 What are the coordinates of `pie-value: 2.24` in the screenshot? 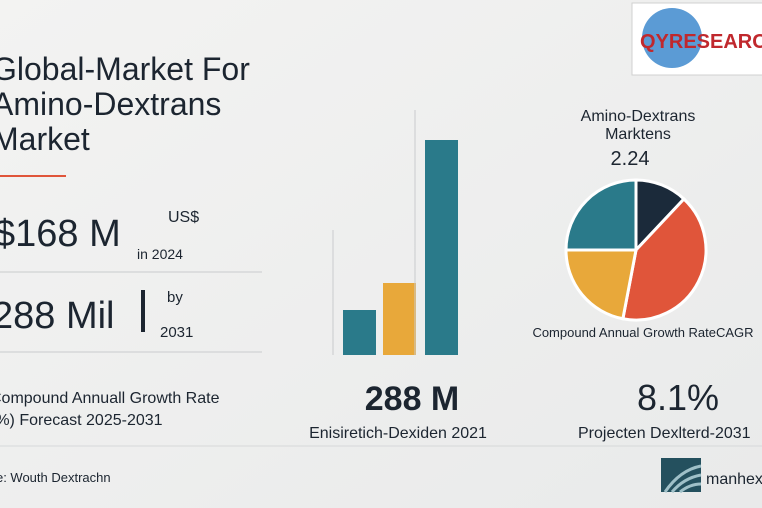 It's located at (630, 159).